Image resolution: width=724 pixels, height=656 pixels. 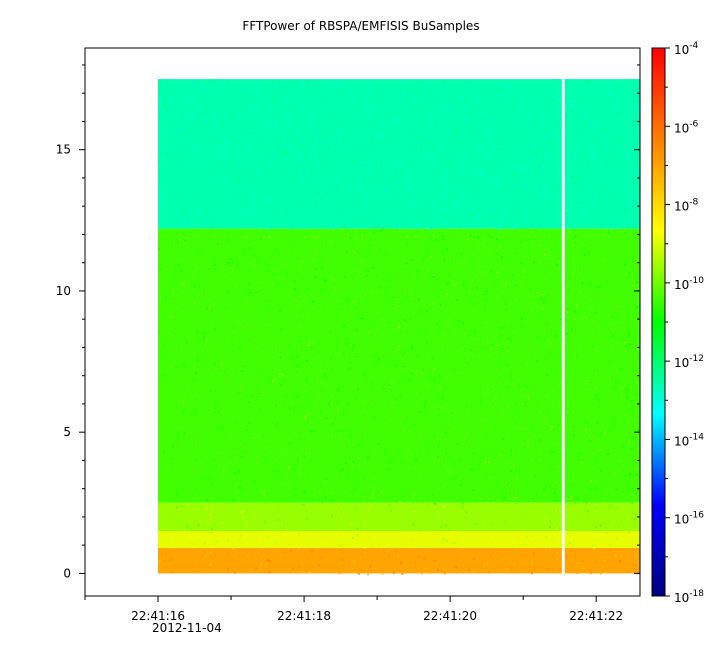 I want to click on x-tick-label: 22:41:20, so click(x=450, y=616).